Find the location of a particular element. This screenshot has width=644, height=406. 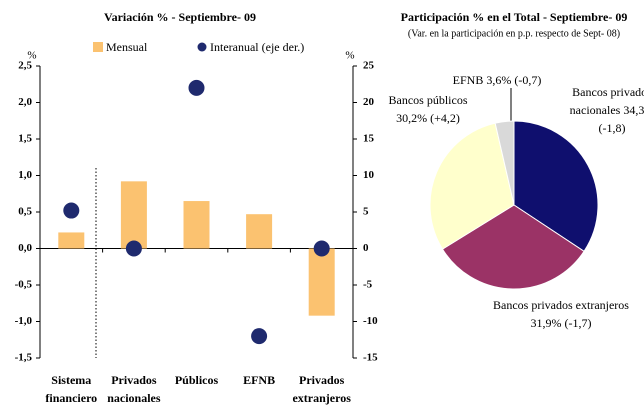

pie-label: Bancos privados extranjeros 31,9% (-1,7) is located at coordinates (561, 314).